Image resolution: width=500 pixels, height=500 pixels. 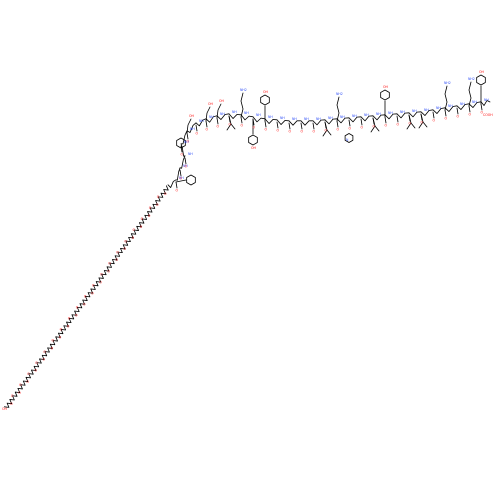 I want to click on acidic-side-chain, so click(x=219, y=111).